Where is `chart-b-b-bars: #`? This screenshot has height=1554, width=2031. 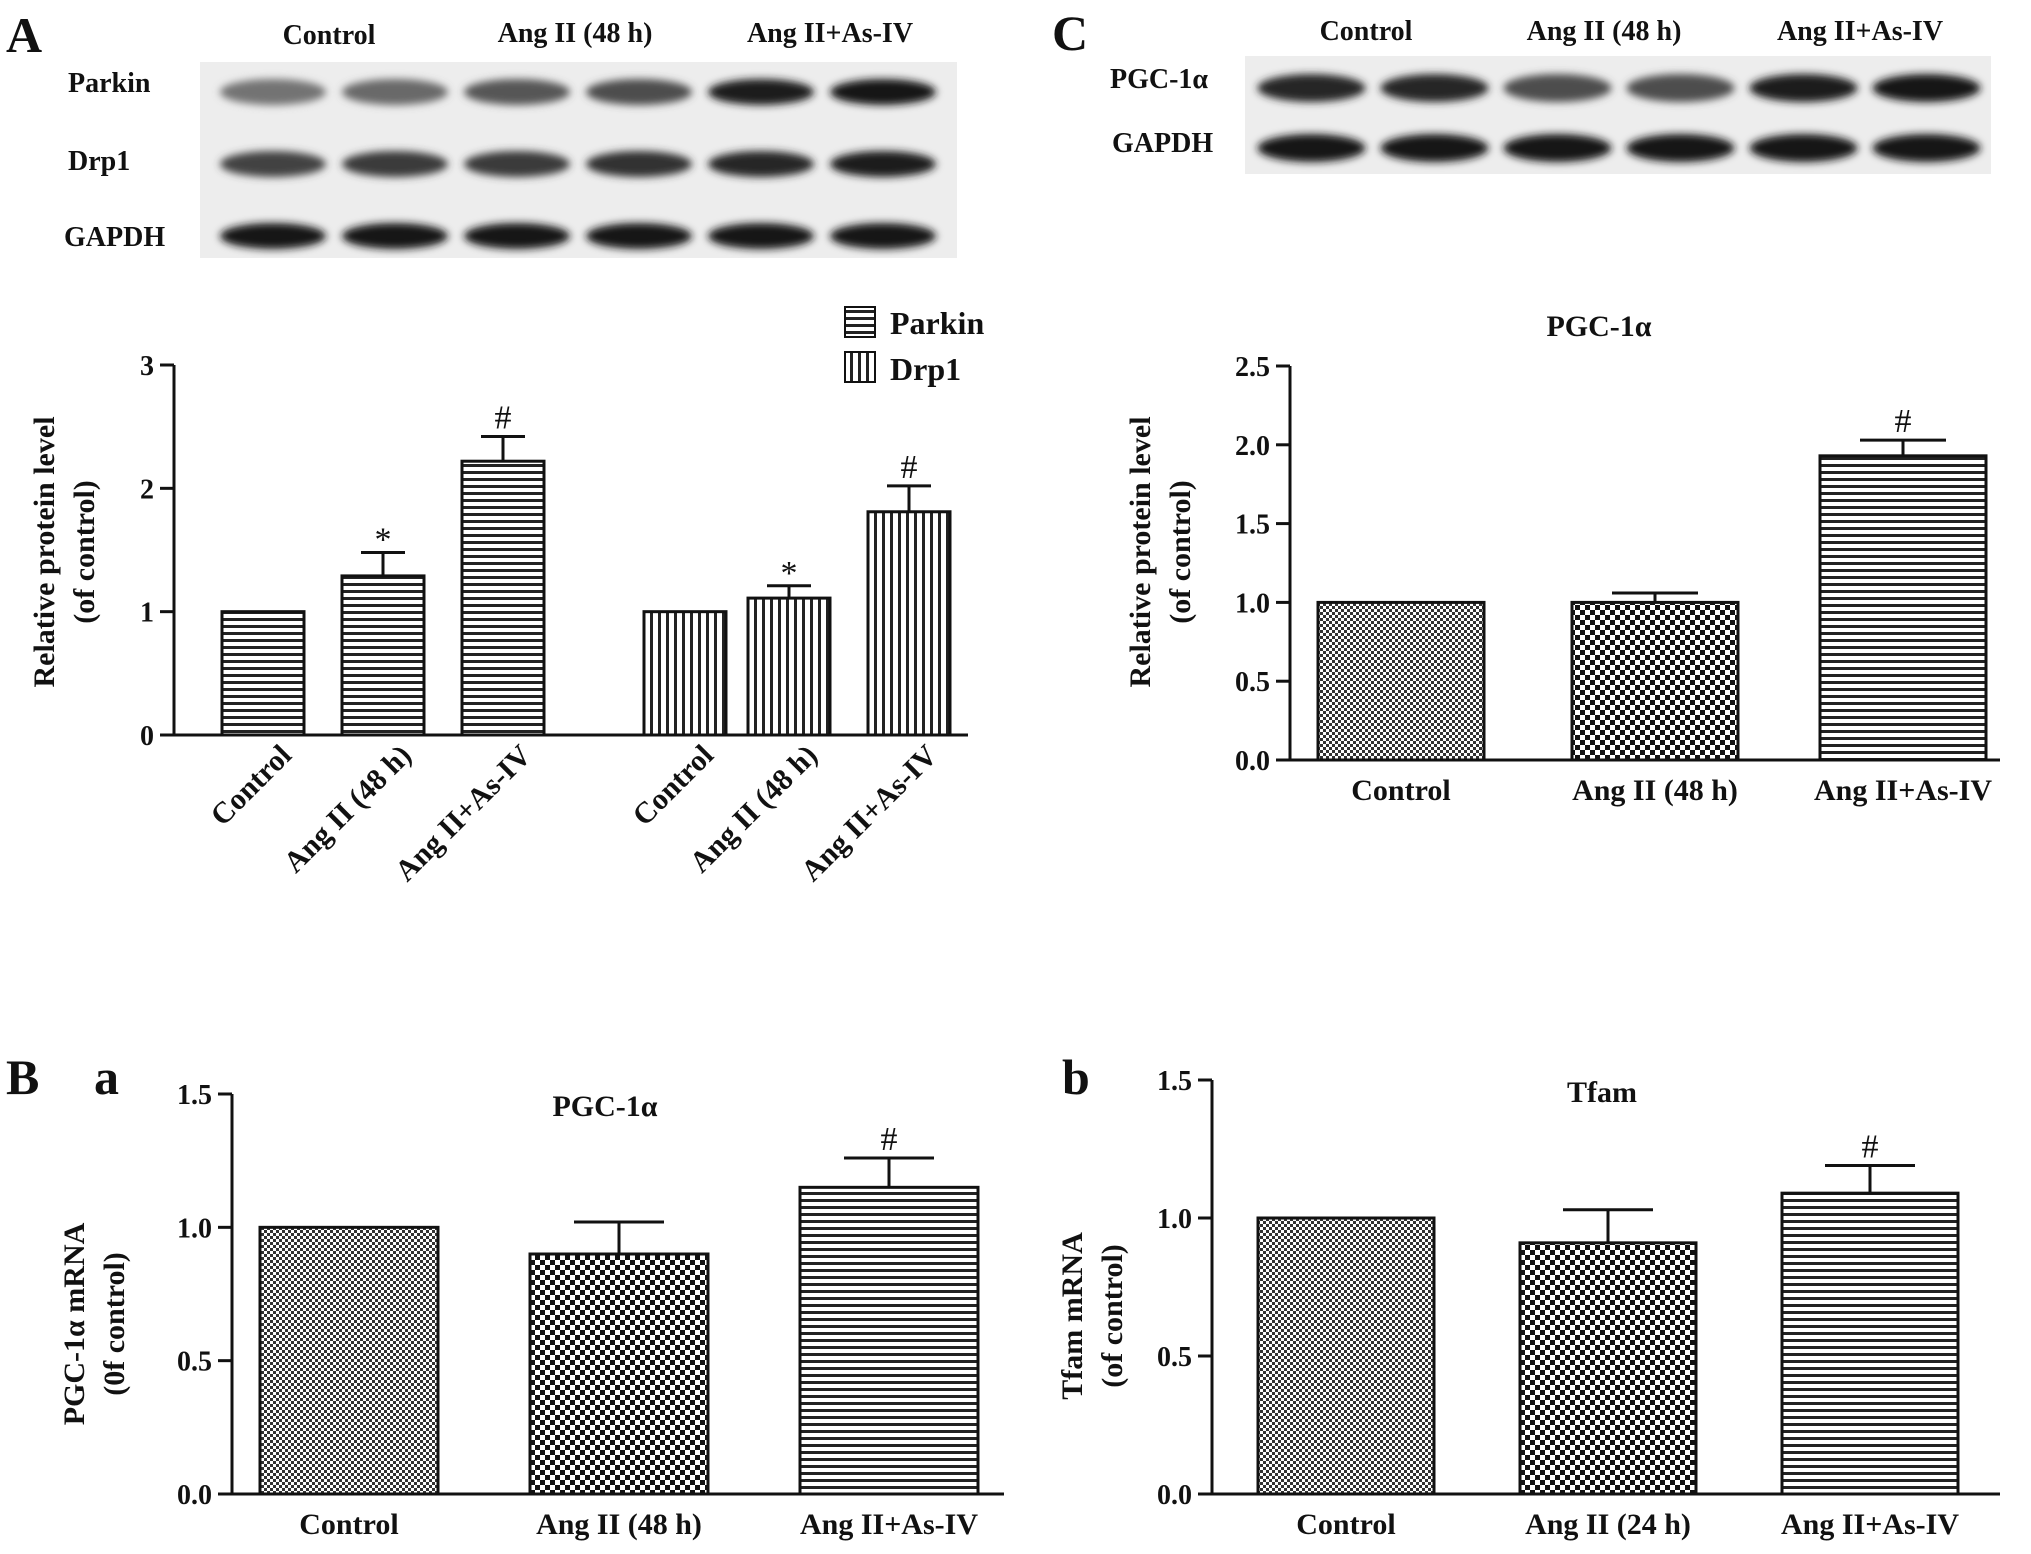
chart-b-b-bars: # is located at coordinates (1608, 1312).